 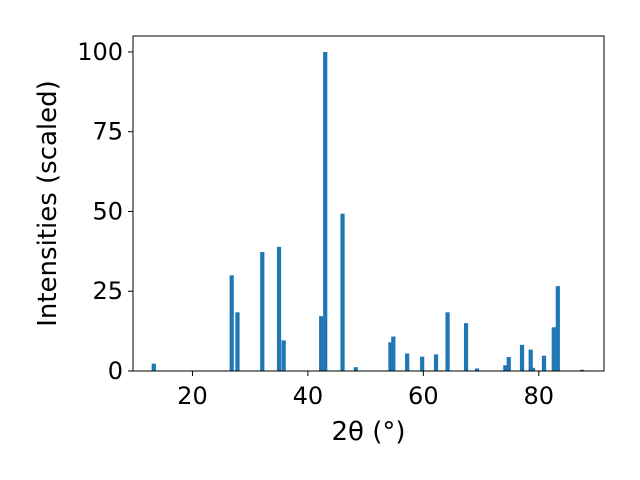 What do you see at coordinates (115, 371) in the screenshot?
I see `y-tick-label-0: 0` at bounding box center [115, 371].